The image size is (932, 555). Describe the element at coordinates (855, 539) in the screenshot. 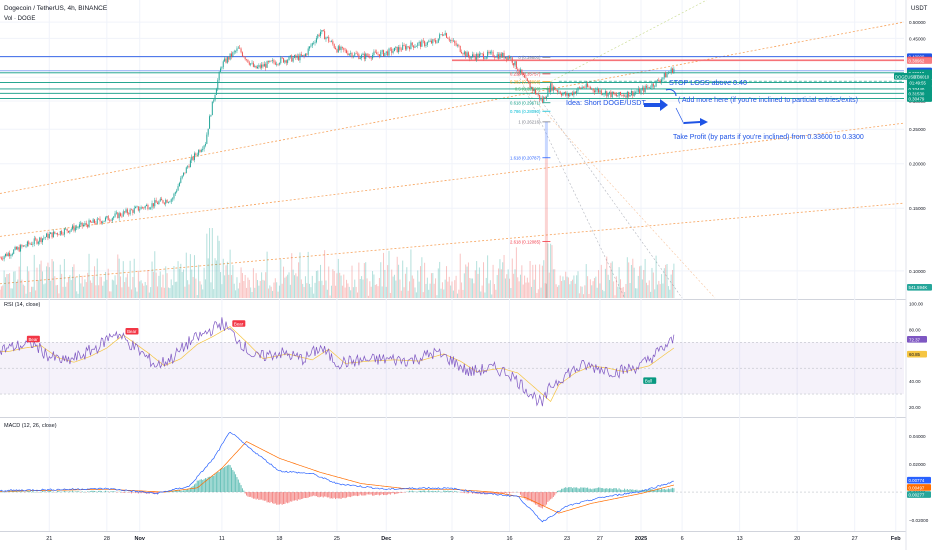

I see `time-tick-label: 27` at that location.